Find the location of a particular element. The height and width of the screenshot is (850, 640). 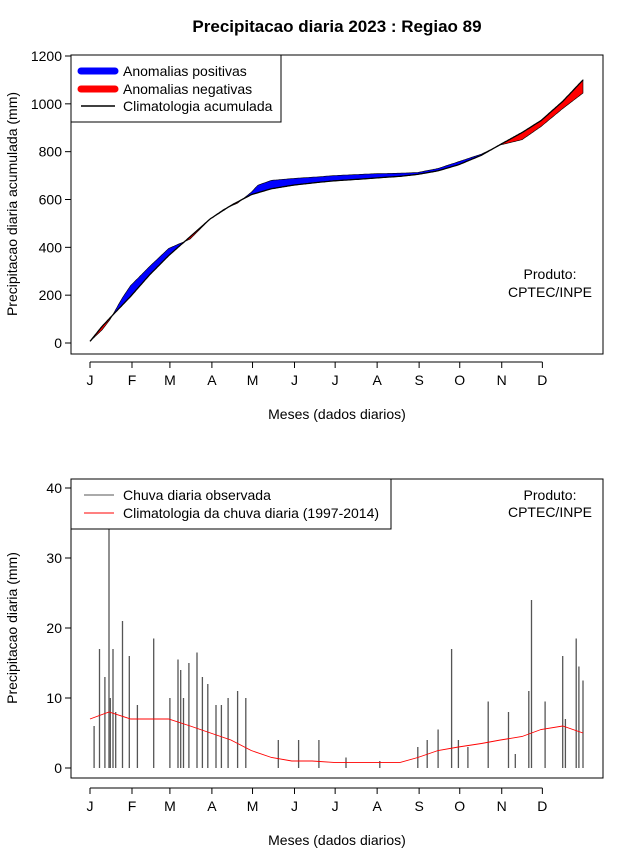

bot-y-tick-label: 20 is located at coordinates (54, 628).